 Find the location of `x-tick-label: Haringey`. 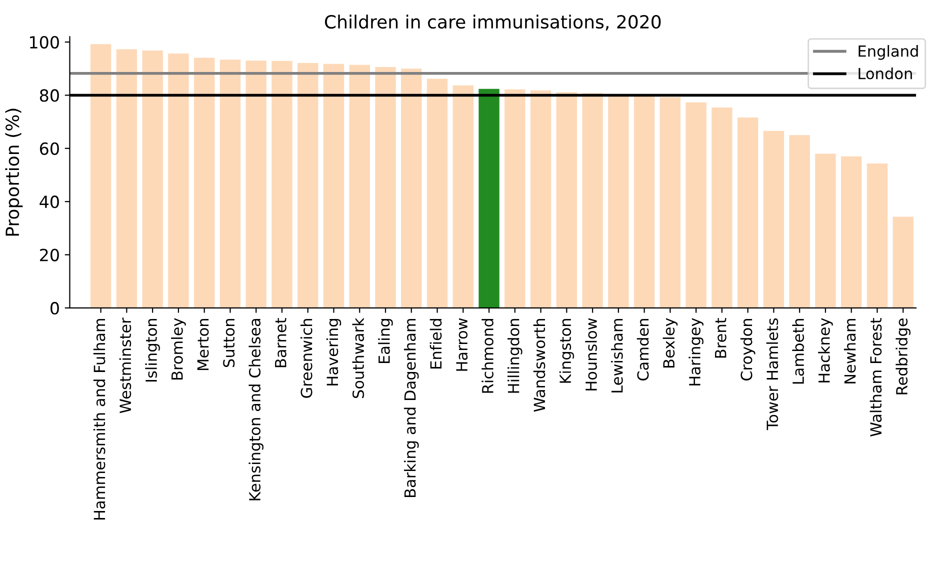

x-tick-label: Haringey is located at coordinates (696, 352).